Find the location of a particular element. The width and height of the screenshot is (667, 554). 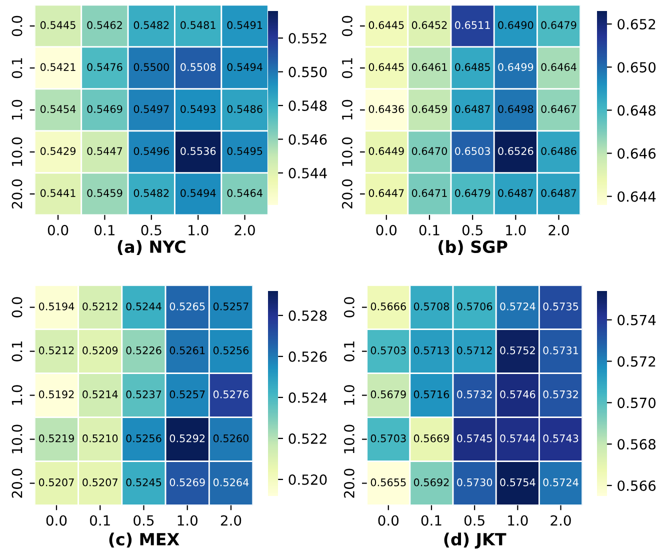

data-label: 0.5508 is located at coordinates (198, 67).